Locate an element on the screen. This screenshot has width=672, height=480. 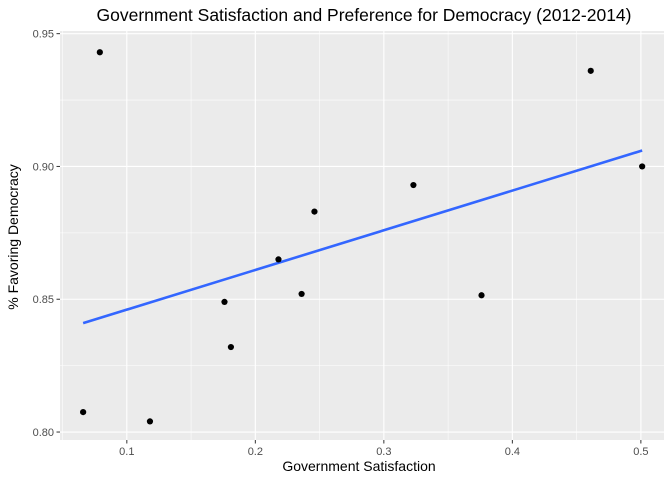
y-tick-label: 0.85 is located at coordinates (43, 300).